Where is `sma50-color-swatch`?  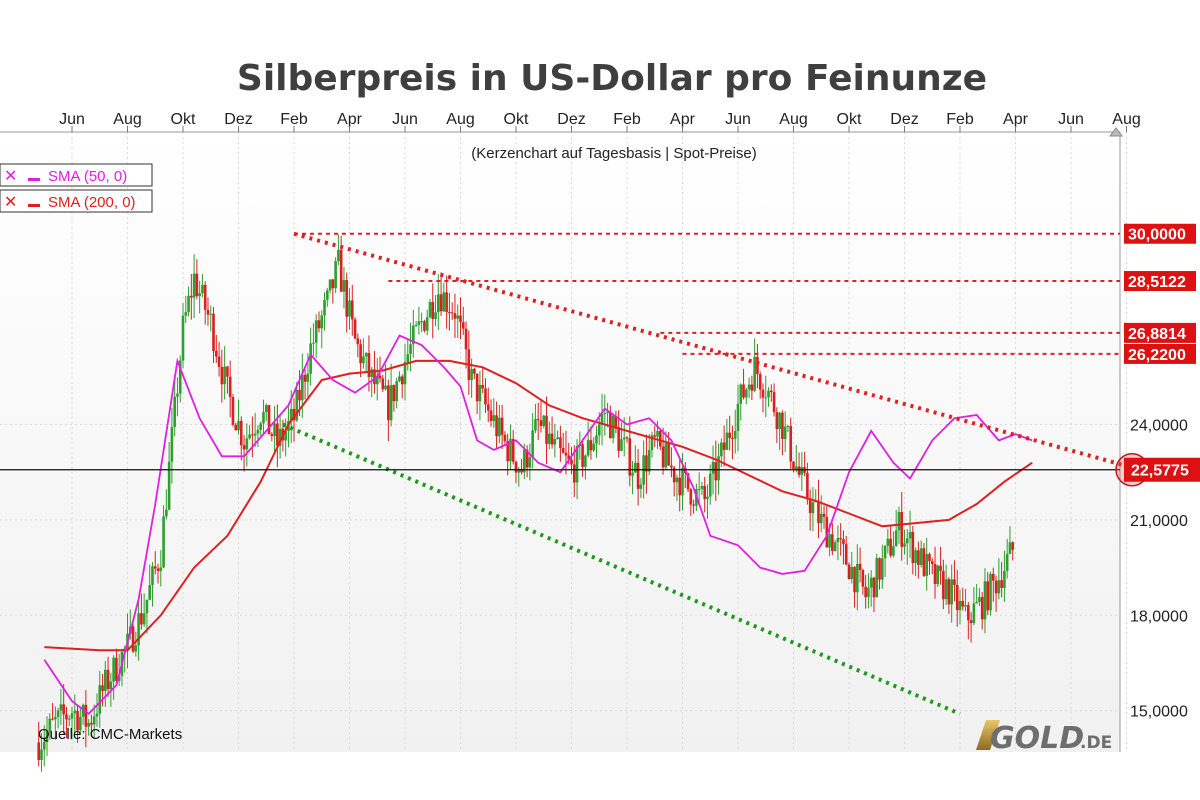 sma50-color-swatch is located at coordinates (34, 179).